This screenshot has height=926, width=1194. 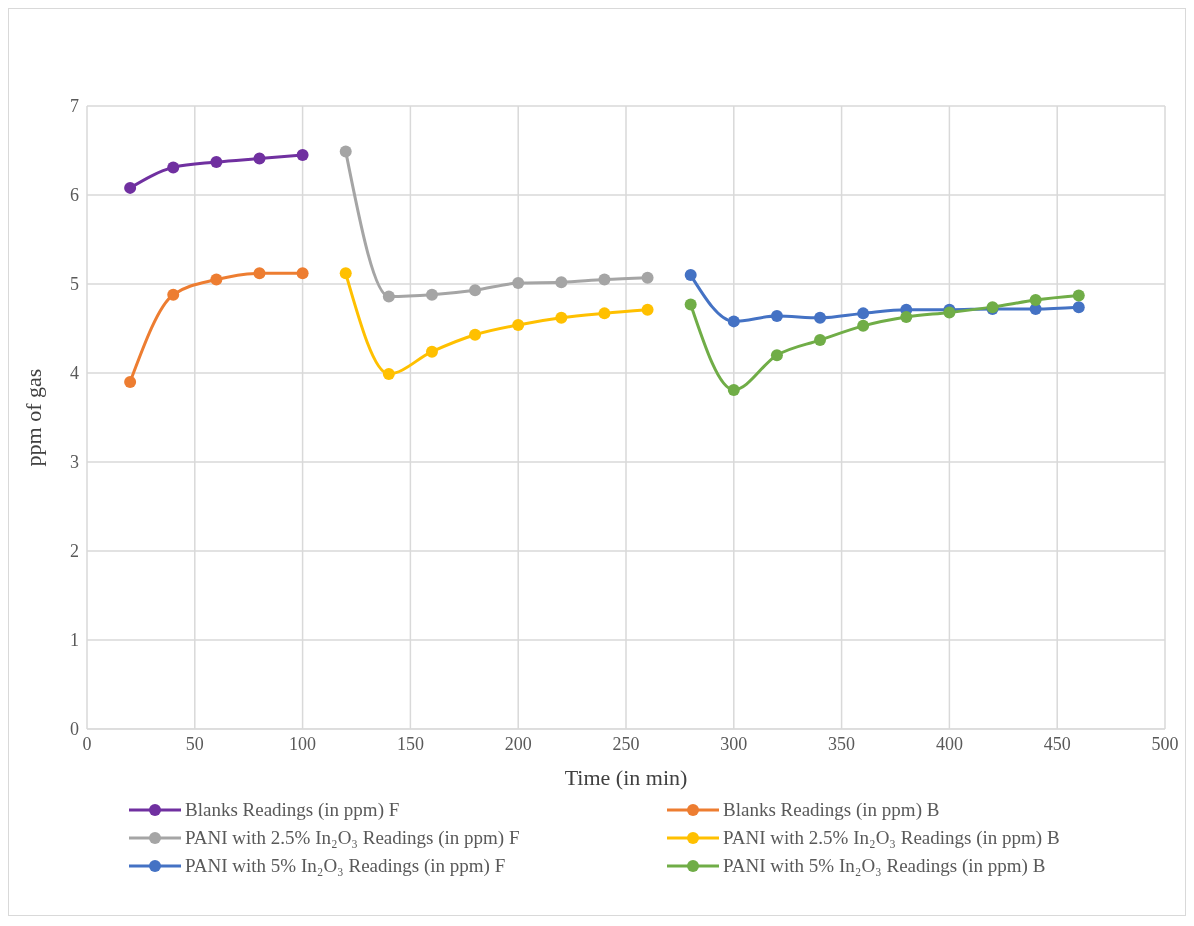 I want to click on legend-label: PANI with 2.5% In₂O₃ Readings (in ppm) F, so click(x=352, y=838).